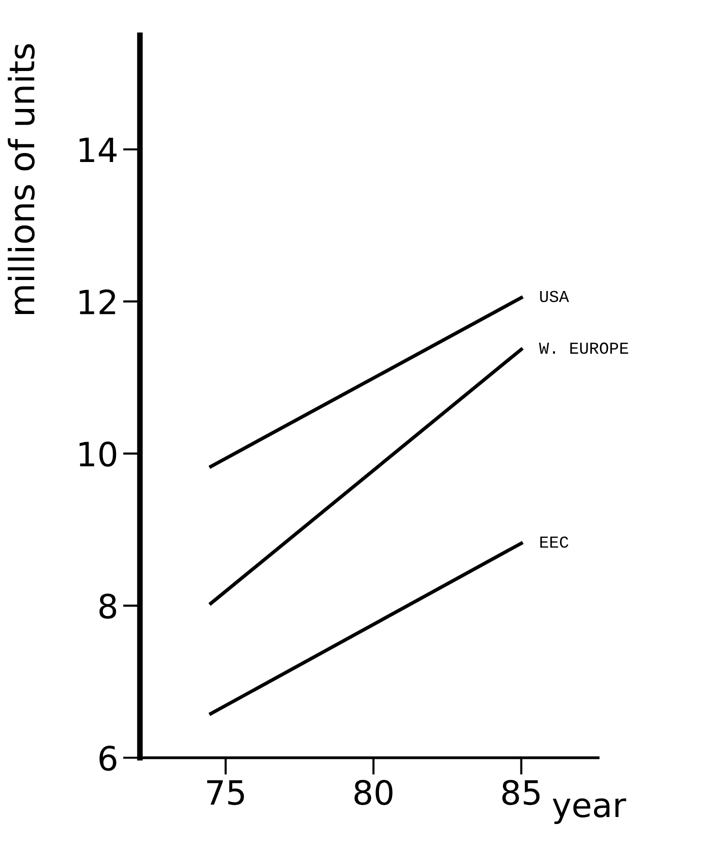 This screenshot has width=725, height=841. Describe the element at coordinates (589, 811) in the screenshot. I see `x-axis-title: year` at that location.